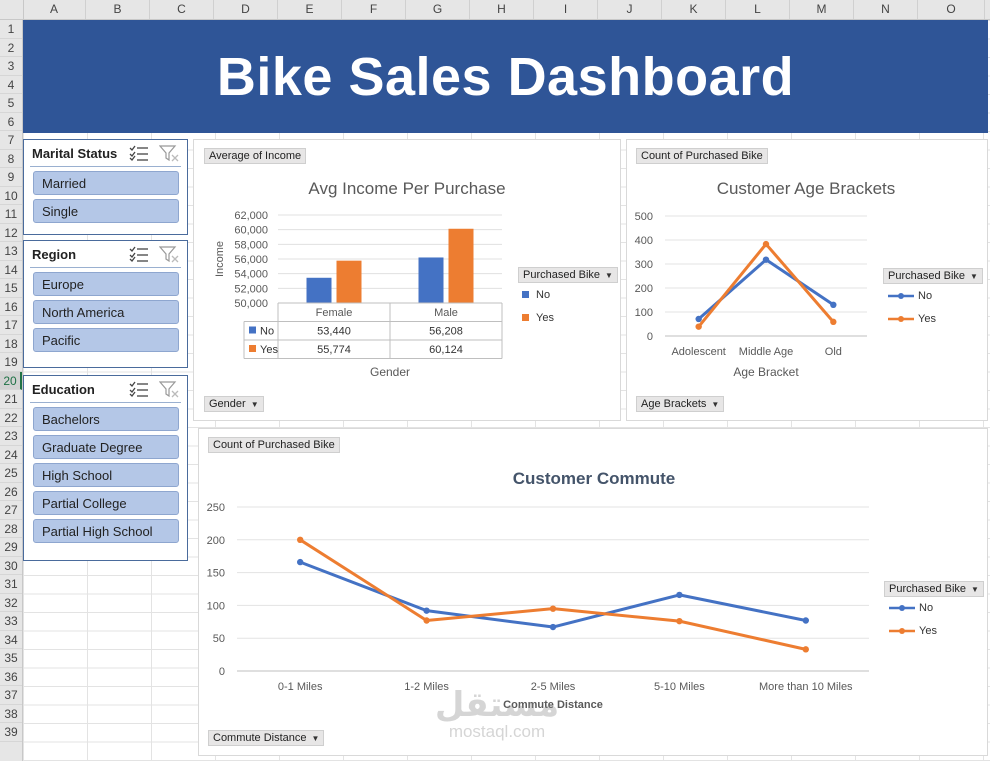  I want to click on column-header-c: C, so click(182, 9).